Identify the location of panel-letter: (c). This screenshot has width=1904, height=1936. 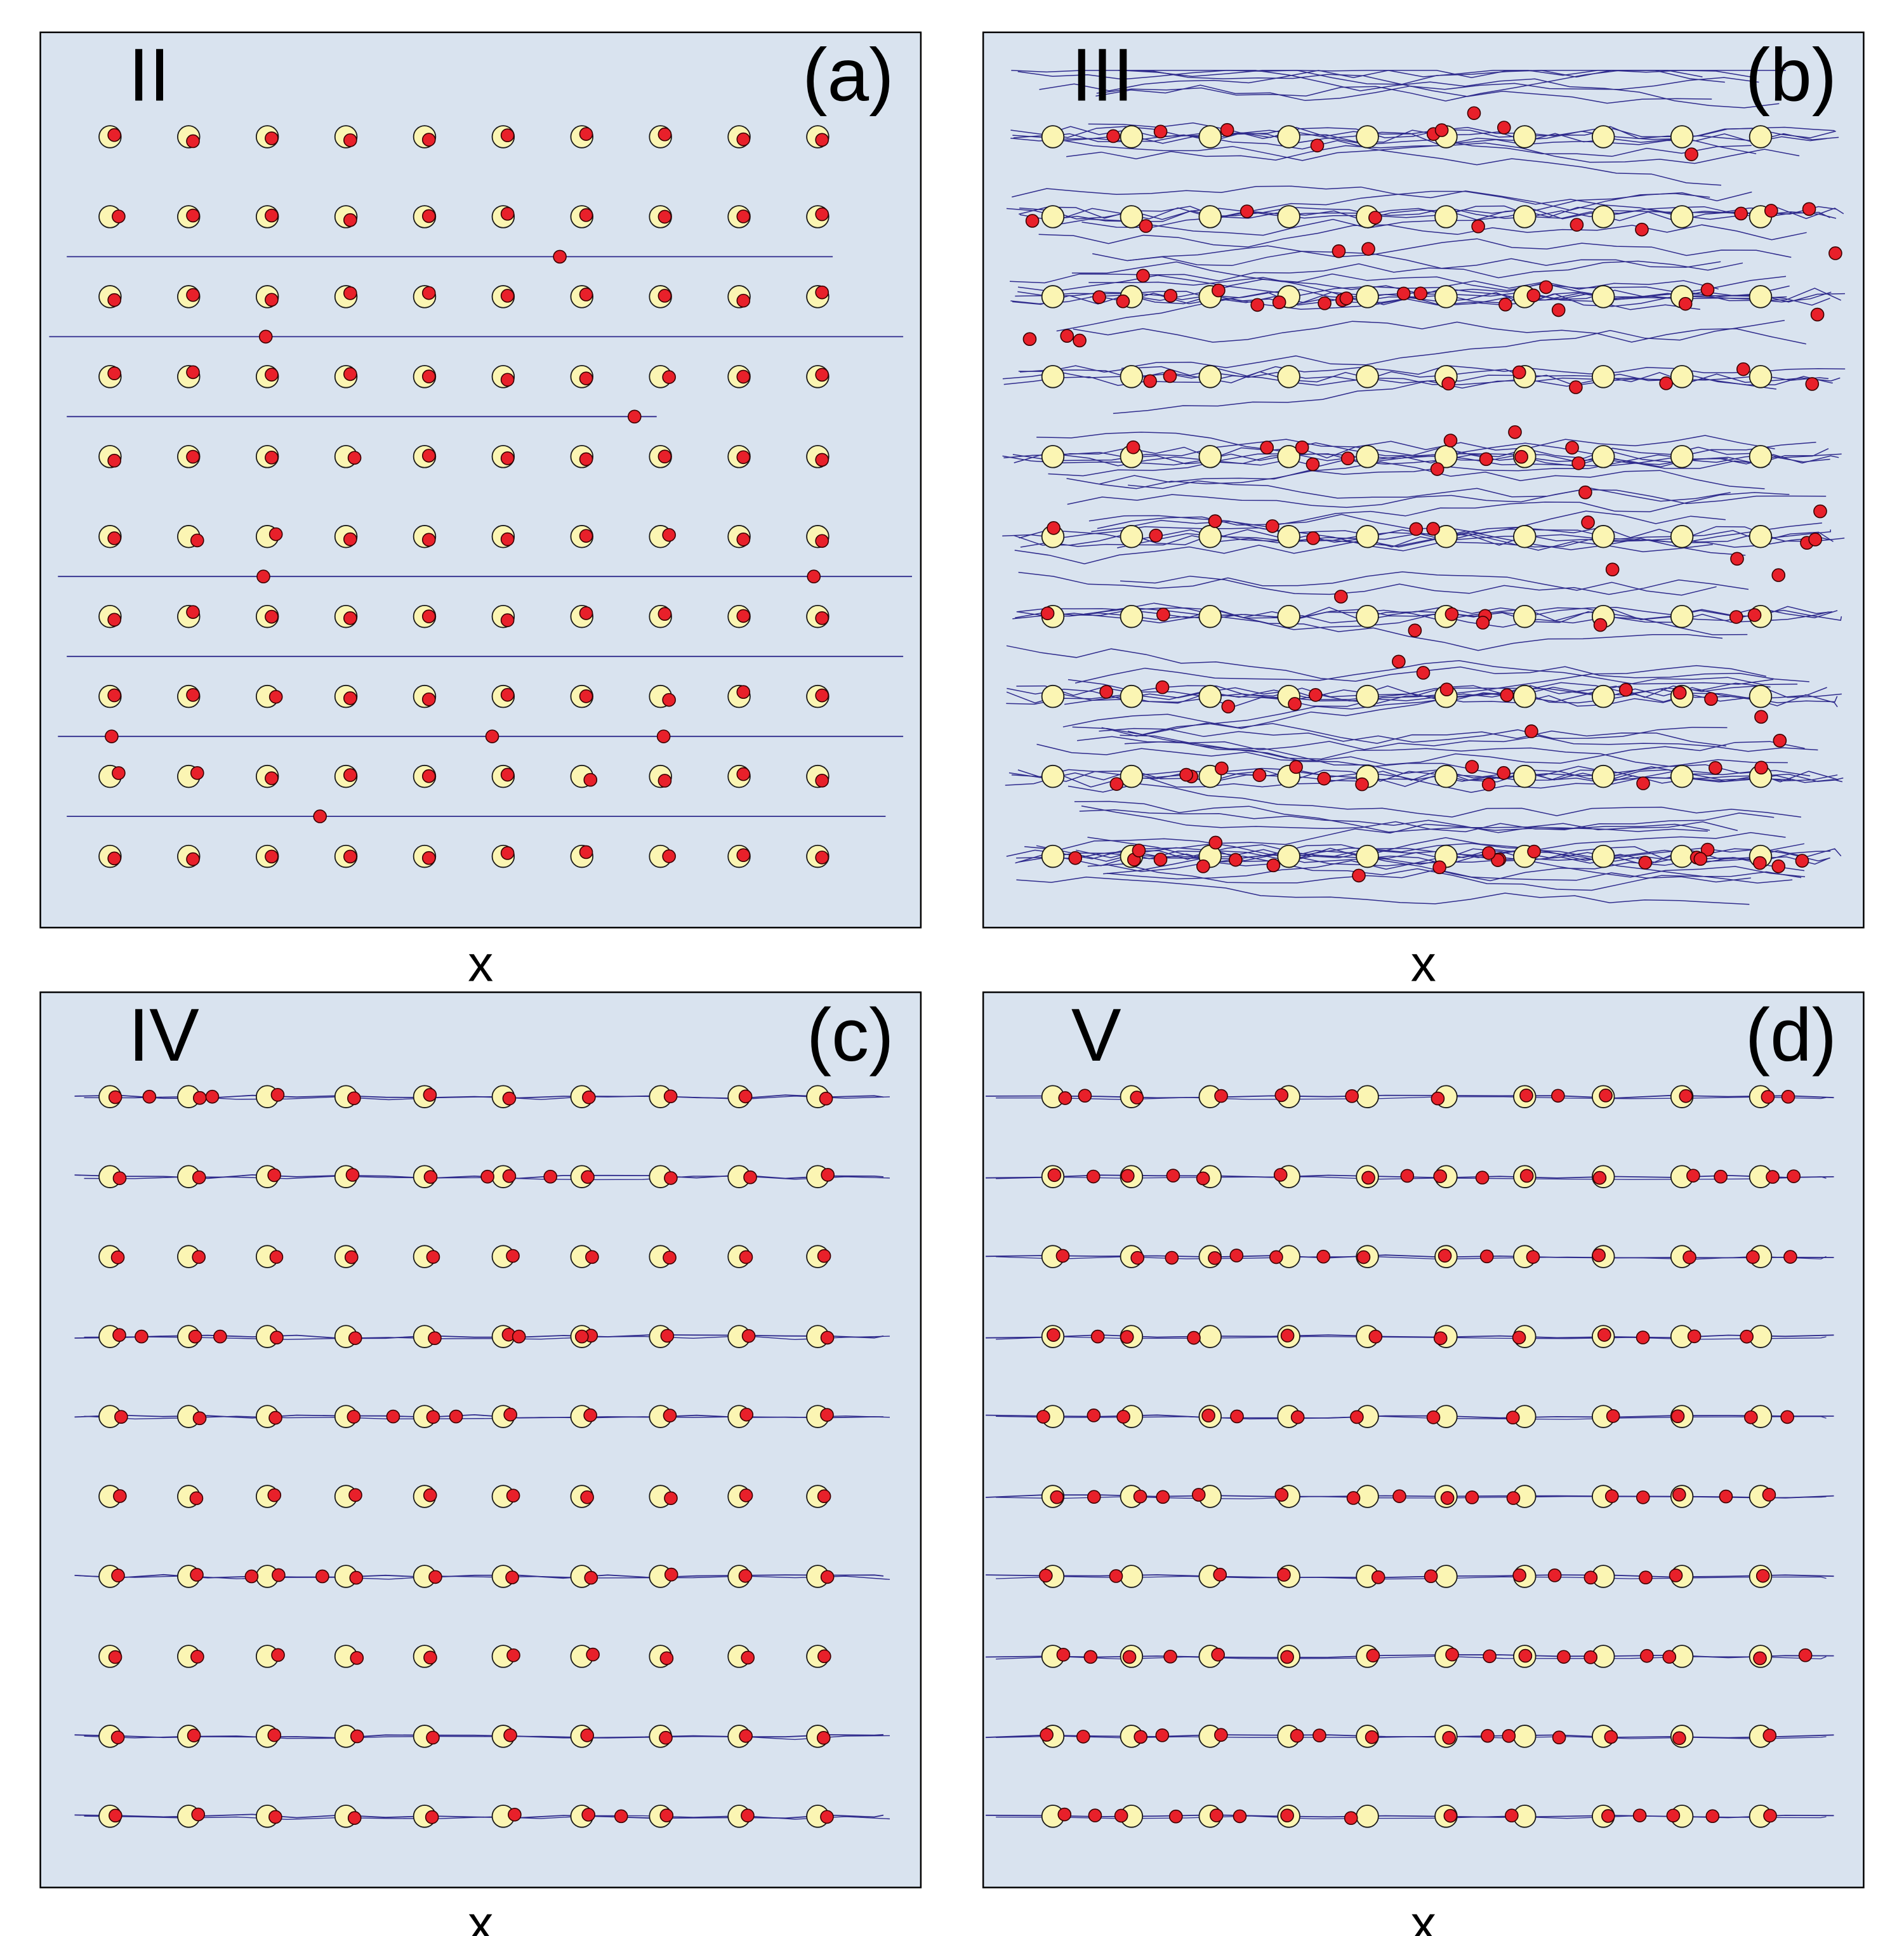
(850, 1035).